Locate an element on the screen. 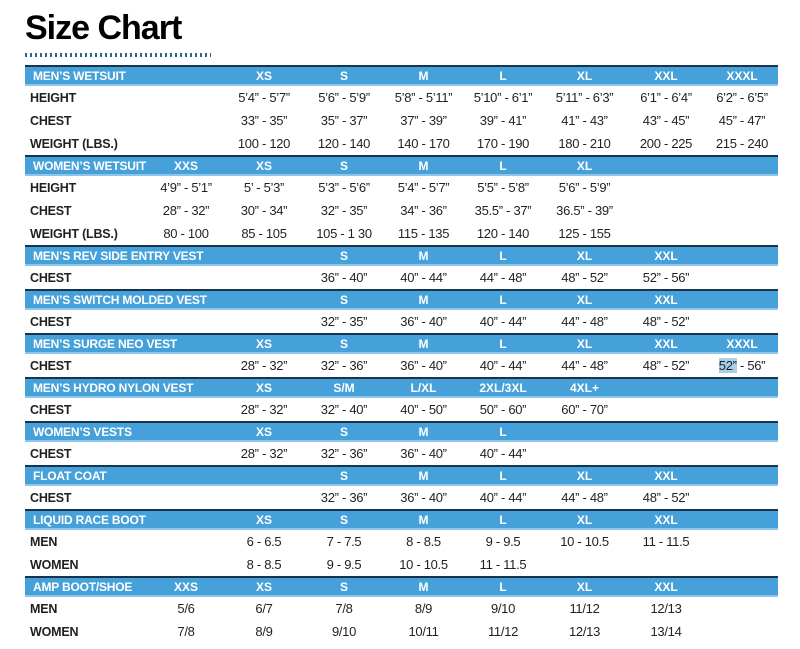  cell: 200 - 225 is located at coordinates (666, 143).